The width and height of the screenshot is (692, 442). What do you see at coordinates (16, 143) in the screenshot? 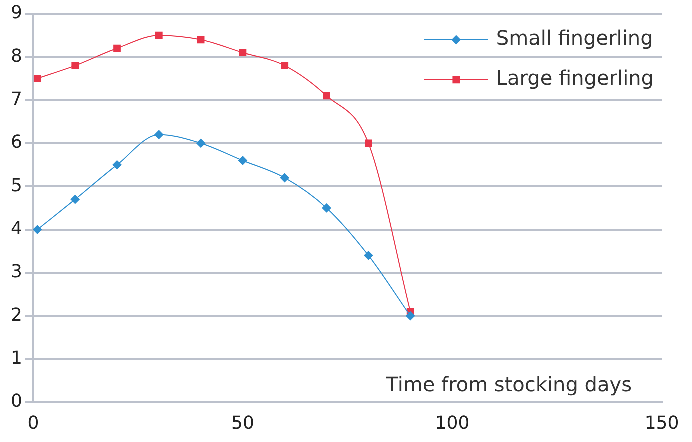
I see `y-tick-label: 6` at bounding box center [16, 143].